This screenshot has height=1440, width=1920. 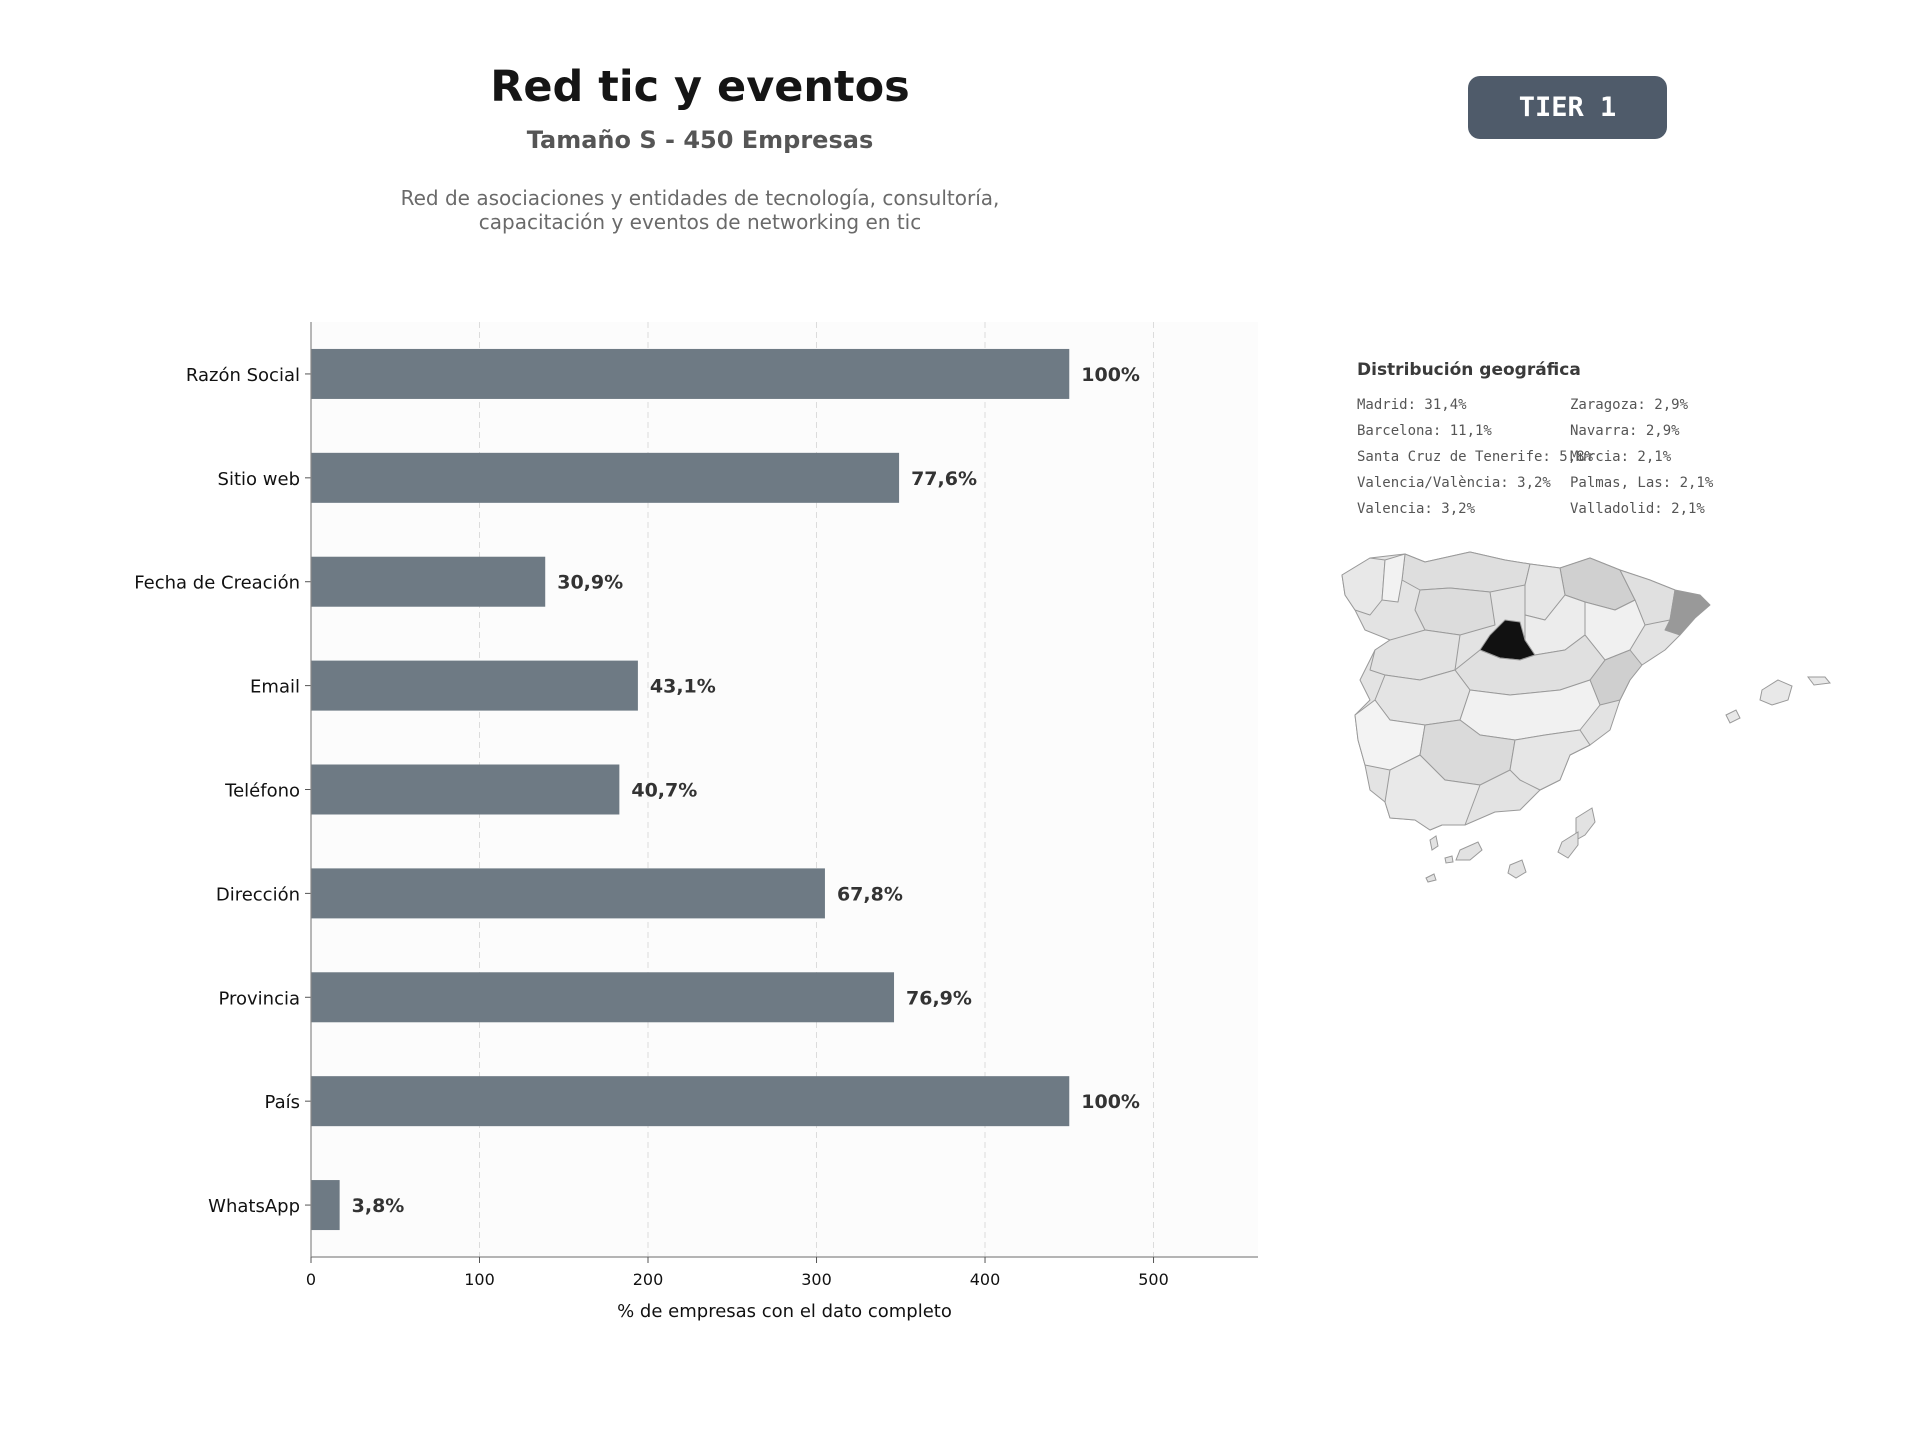 I want to click on data-label: 30,9%, so click(x=590, y=583).